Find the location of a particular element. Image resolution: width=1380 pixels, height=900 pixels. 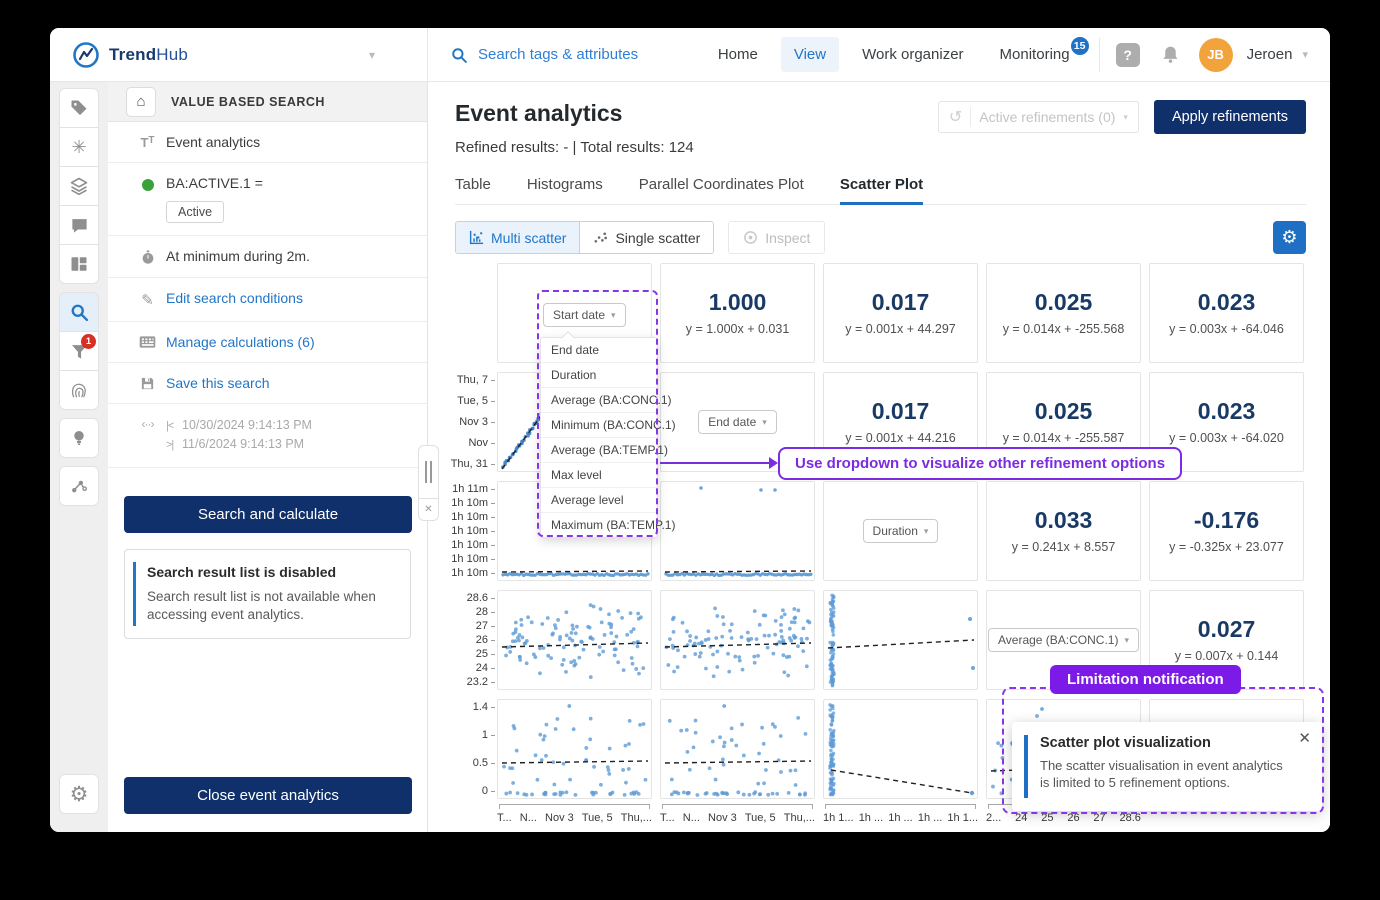

matrix-cell-r1c5: 0.023 y = 0.003x + -64.046 is located at coordinates (1226, 313).